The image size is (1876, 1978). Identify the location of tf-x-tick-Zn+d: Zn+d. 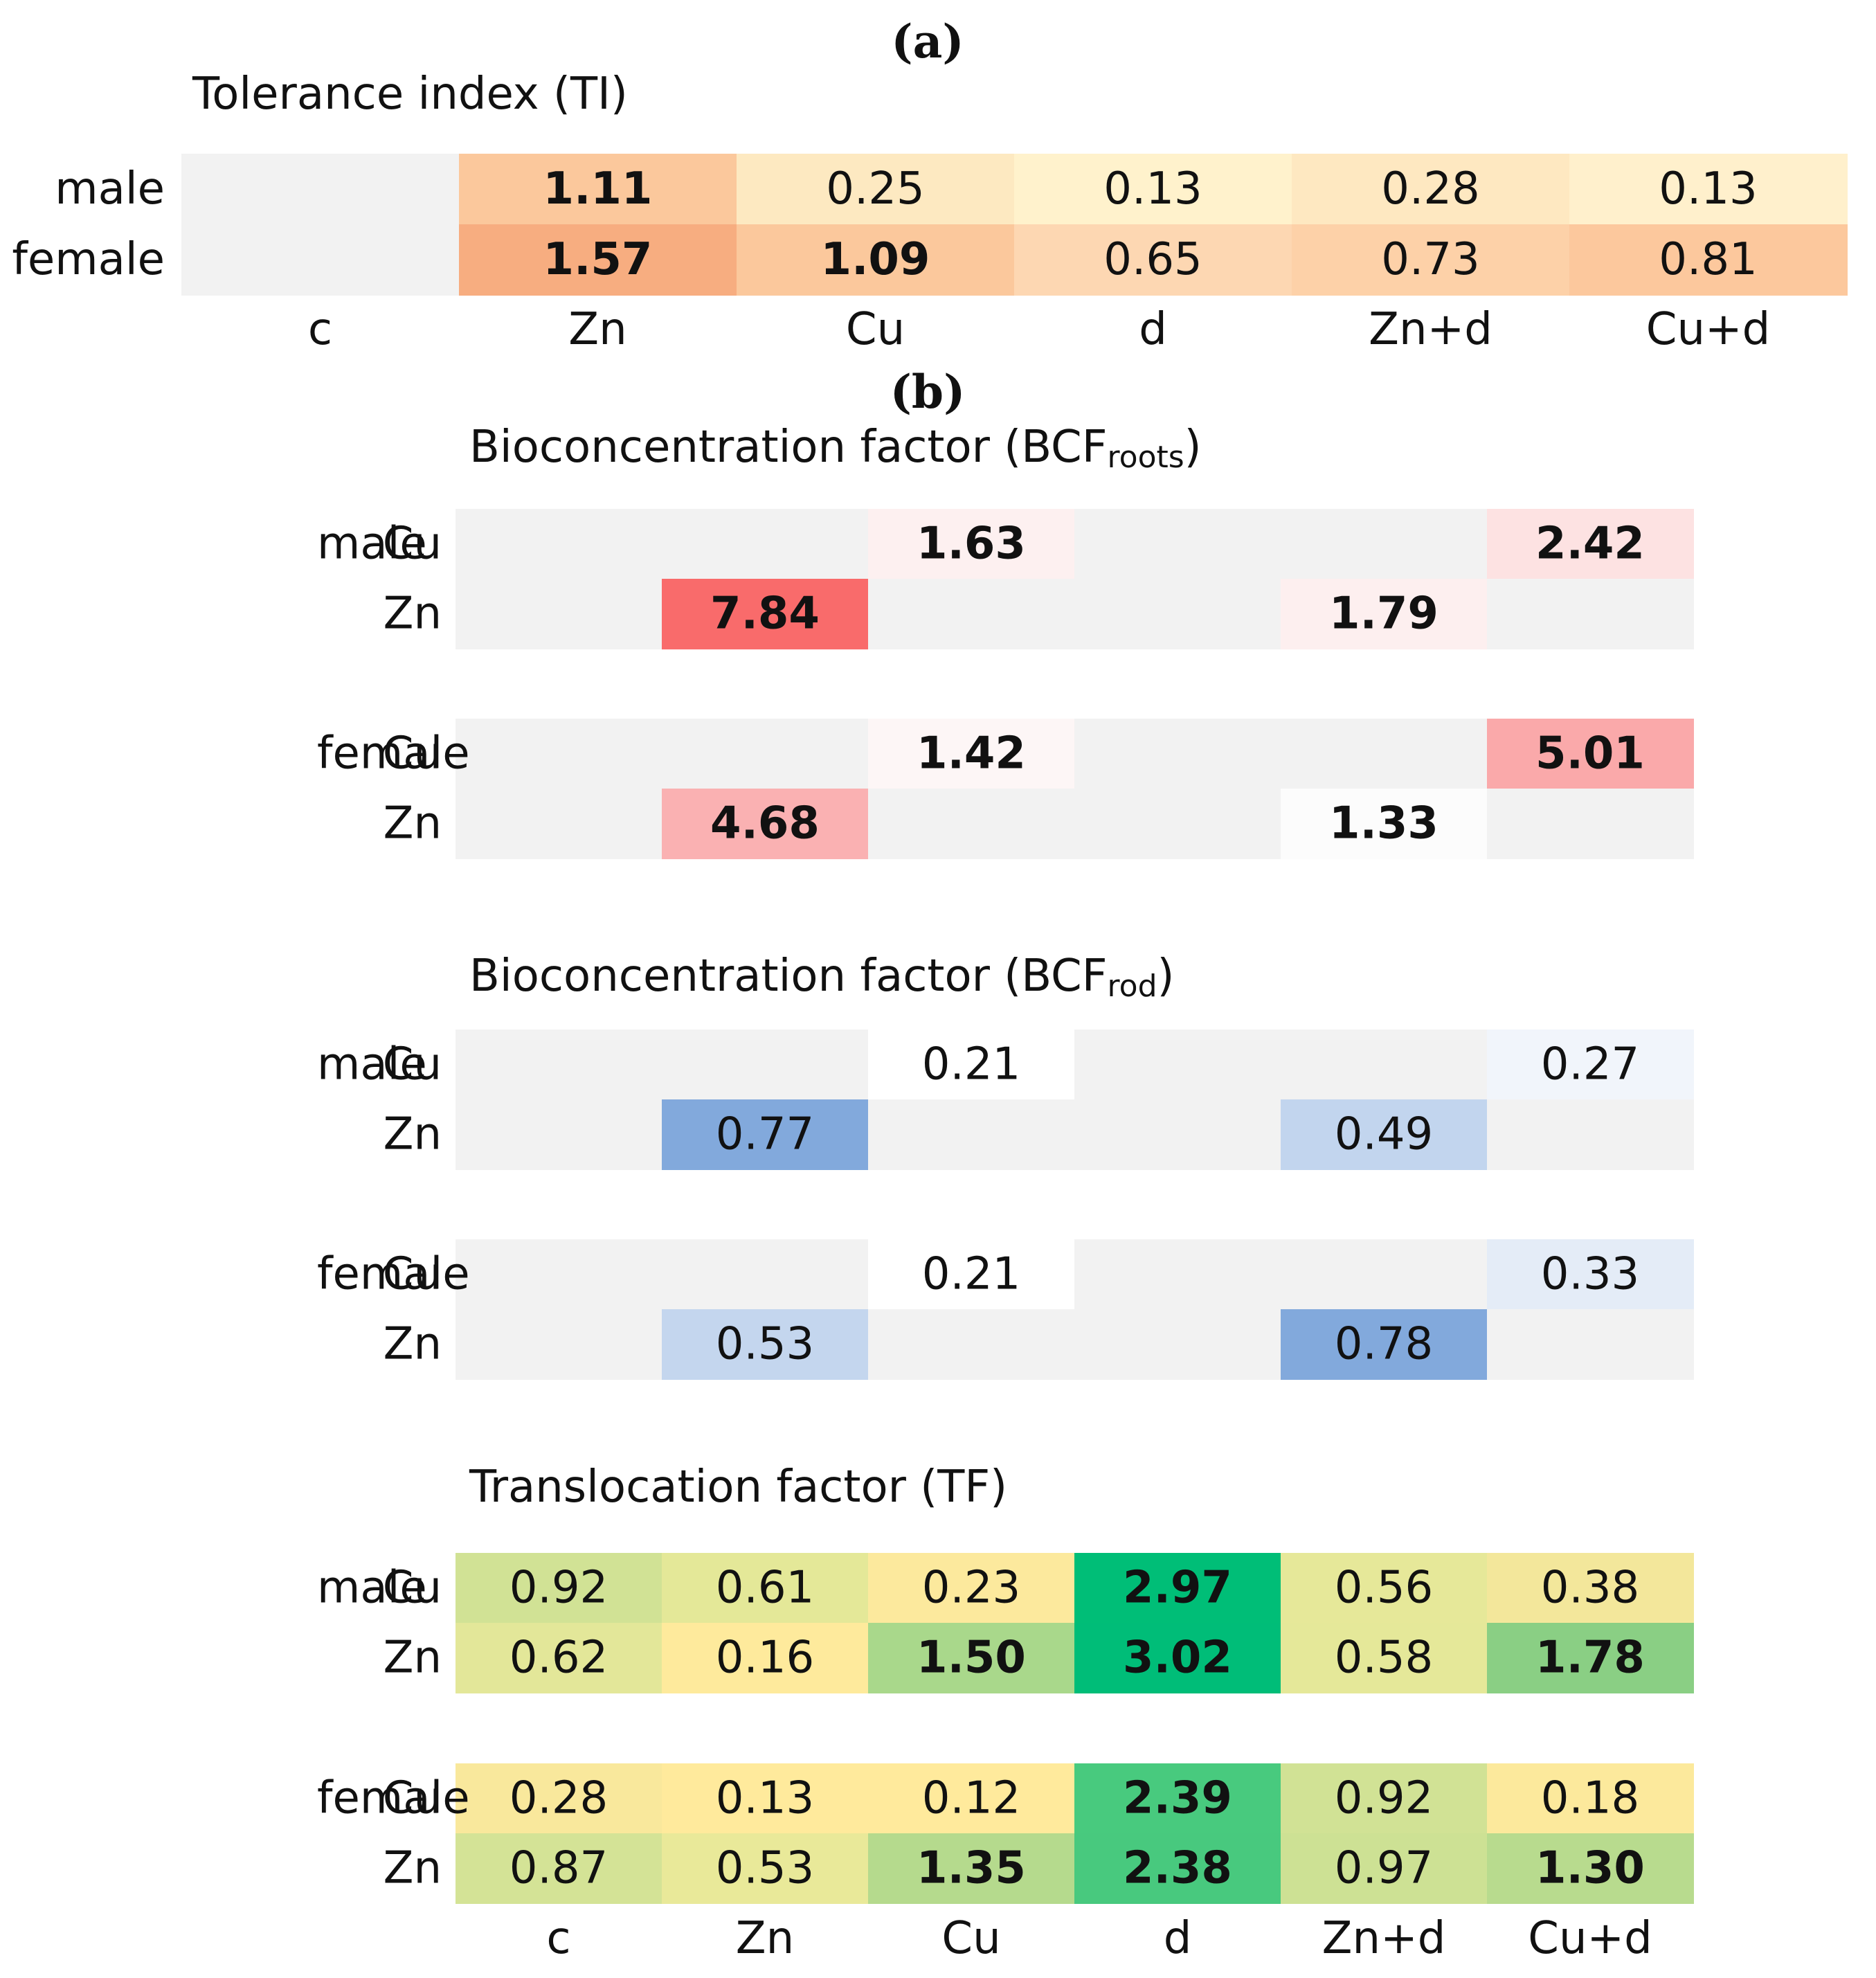
(1384, 1938).